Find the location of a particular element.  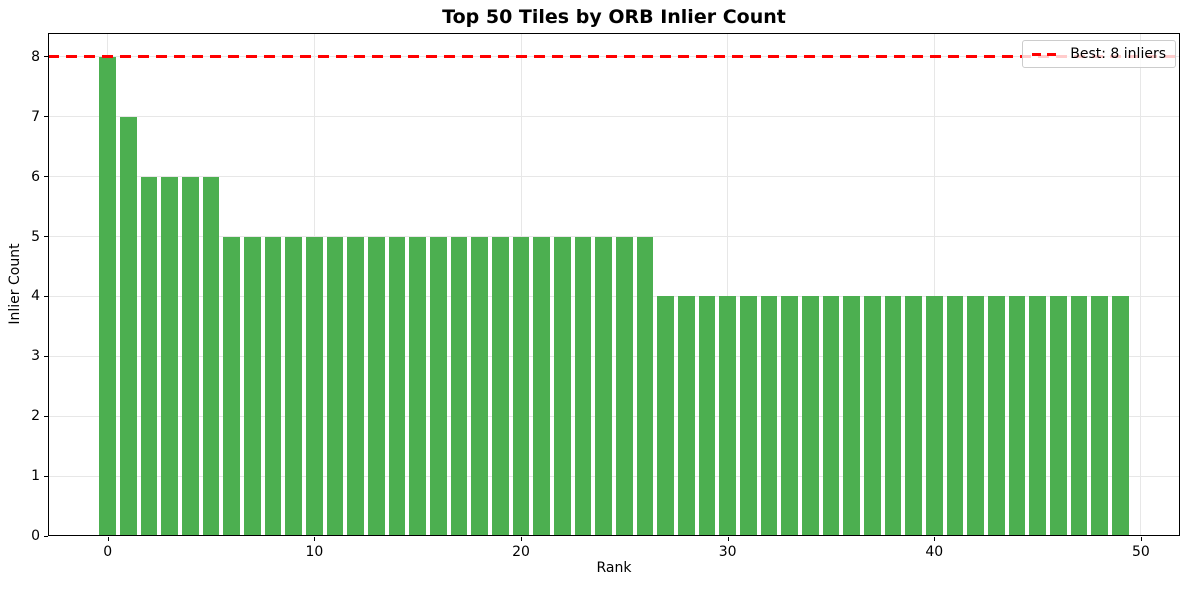

x-tick-label: 30 is located at coordinates (727, 552).